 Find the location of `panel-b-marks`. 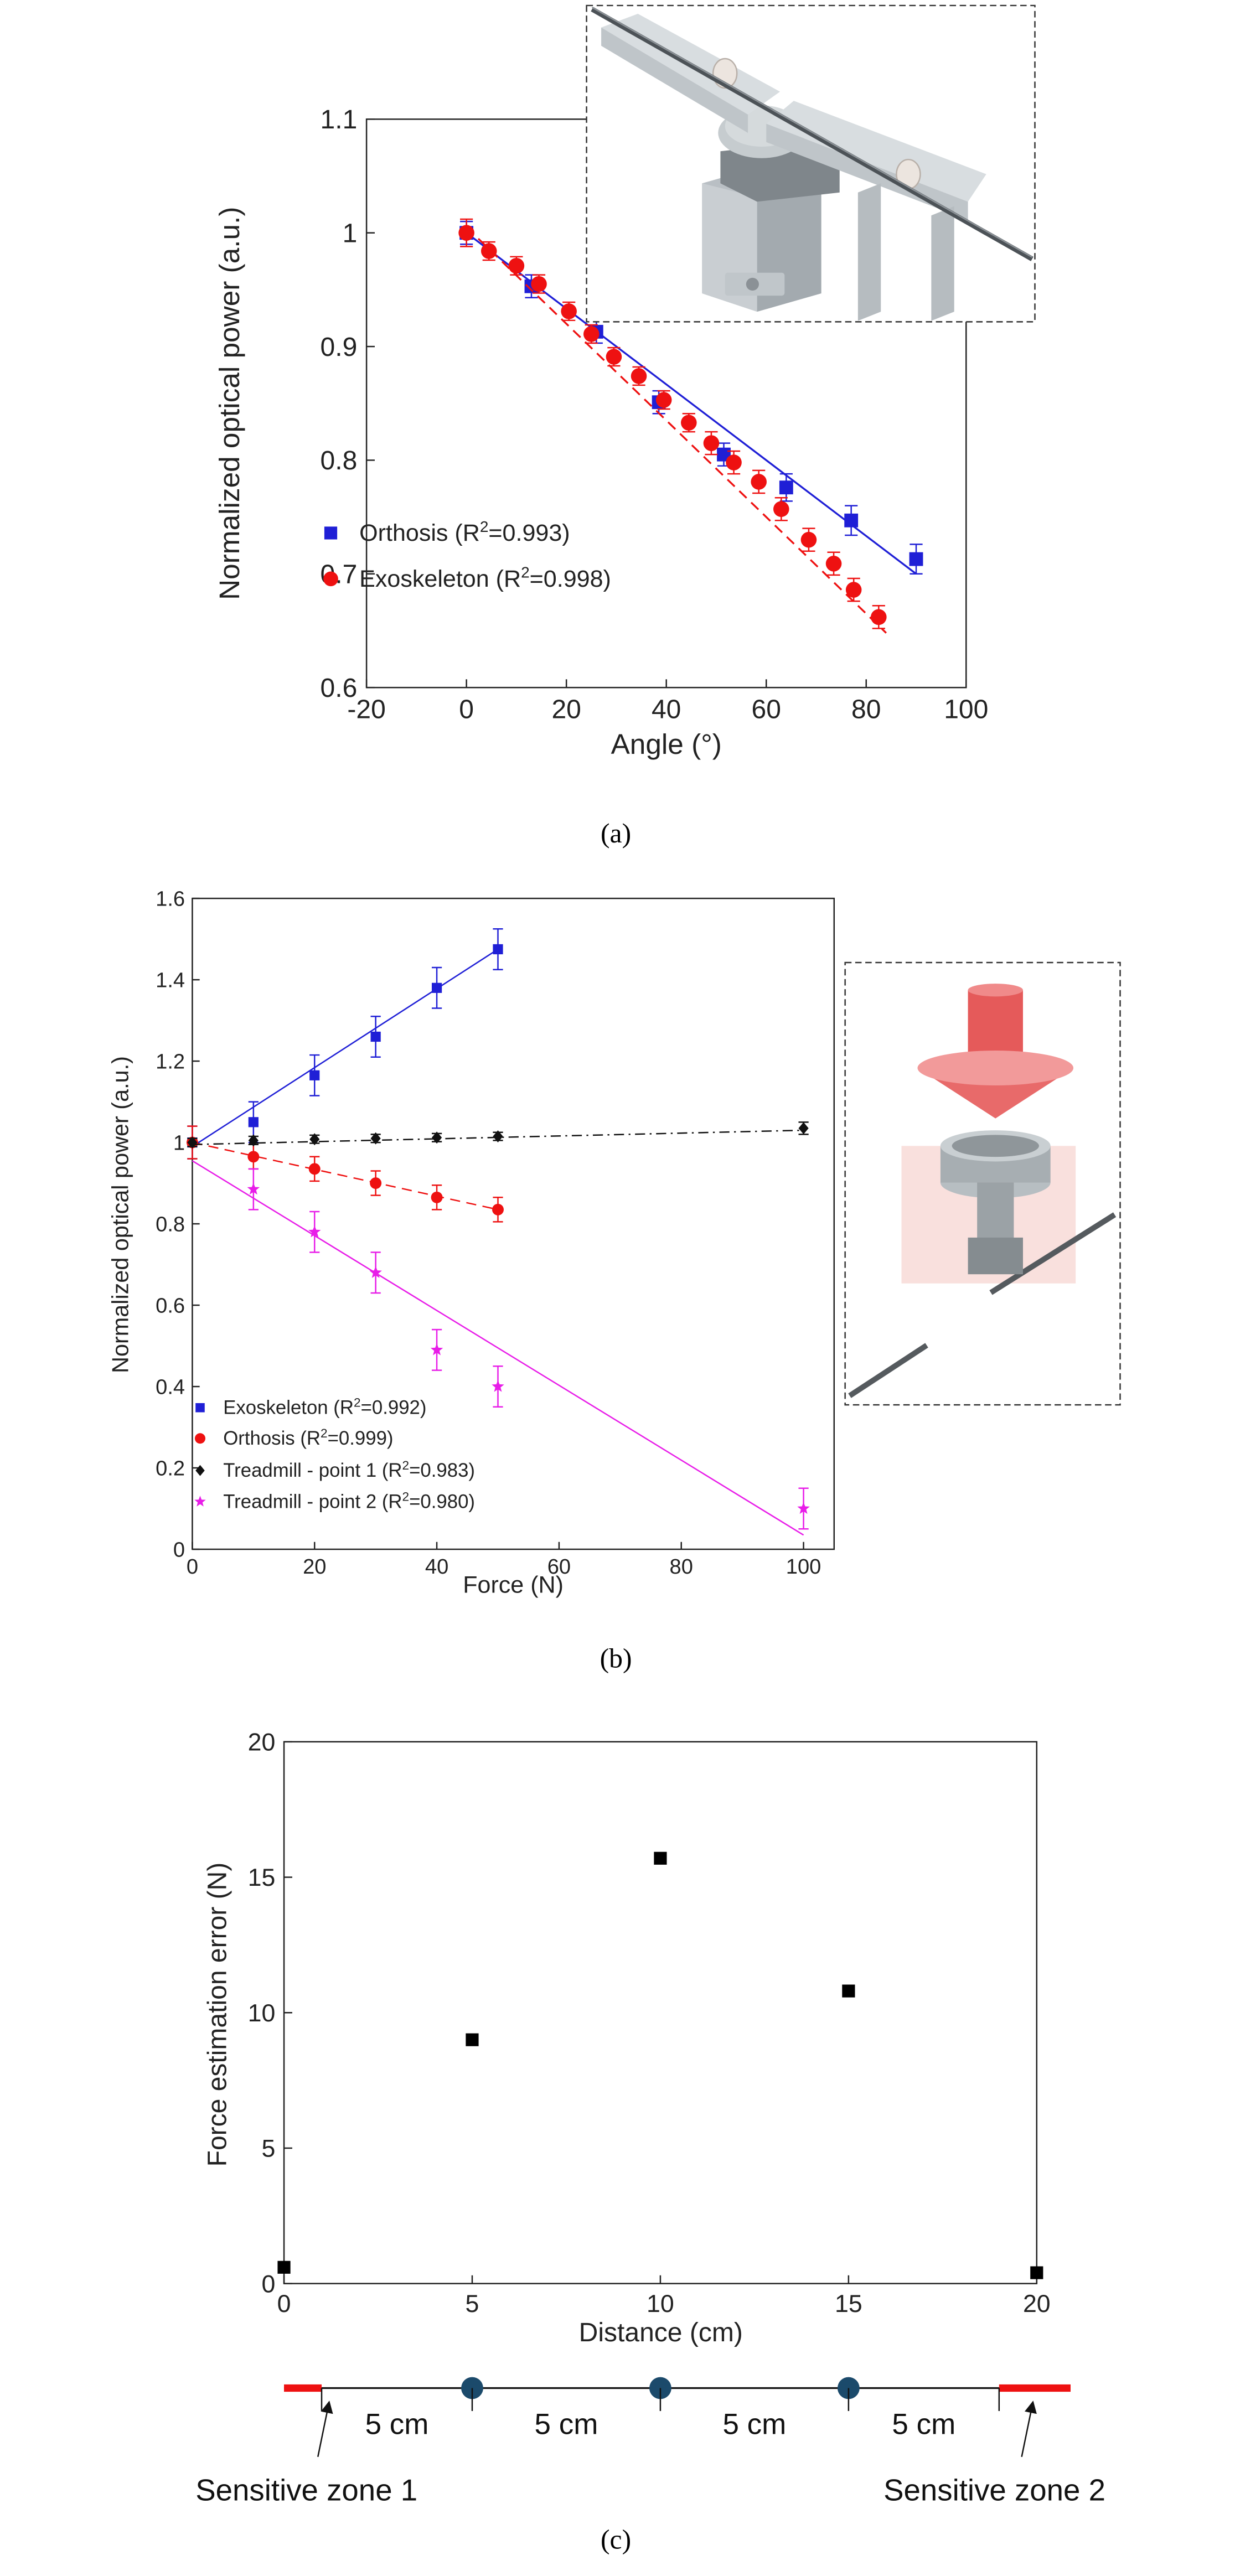

panel-b-marks is located at coordinates (498, 1232).